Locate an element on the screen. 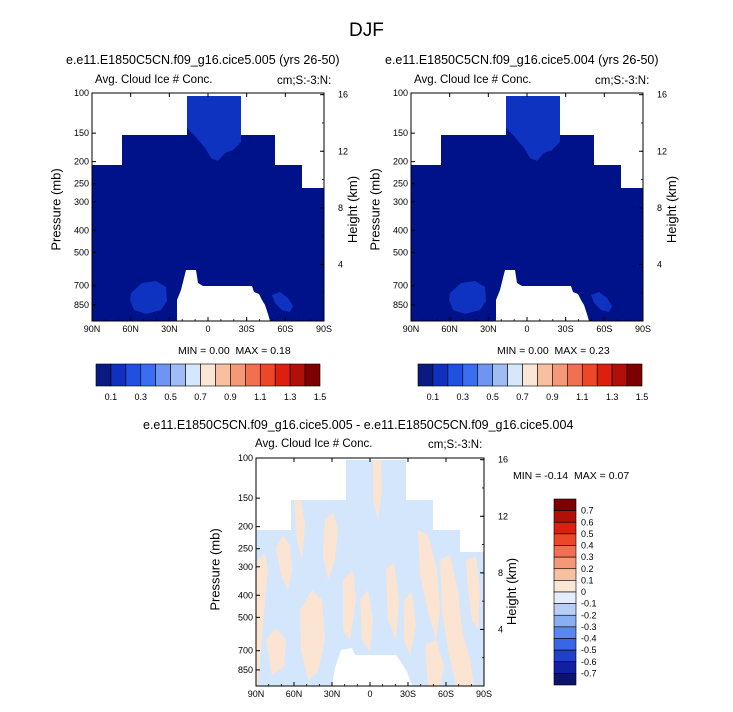 The image size is (733, 712). panel-a-ytick-label: 500 is located at coordinates (81, 252).